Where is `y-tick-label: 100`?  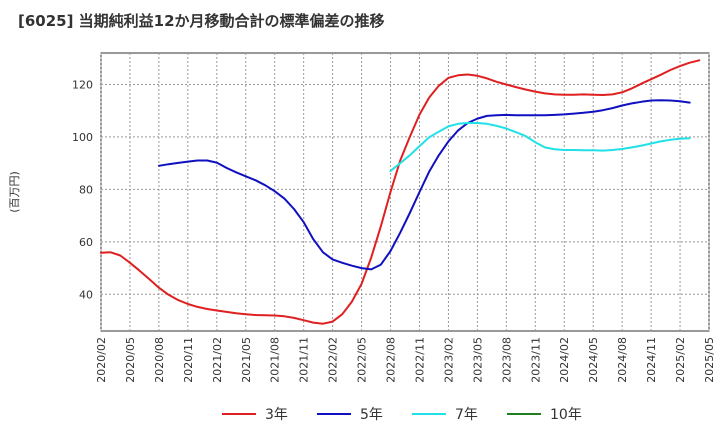
y-tick-label: 100 is located at coordinates (82, 137).